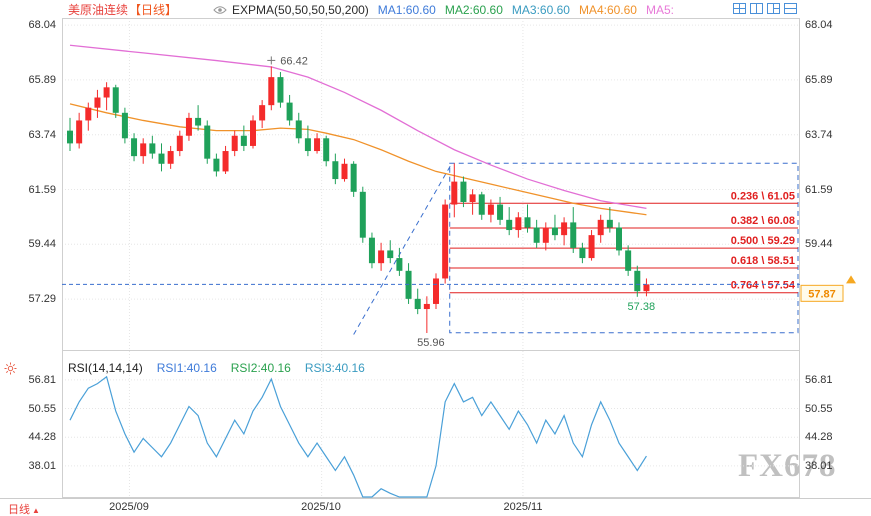  I want to click on watermark: FX678, so click(787, 466).